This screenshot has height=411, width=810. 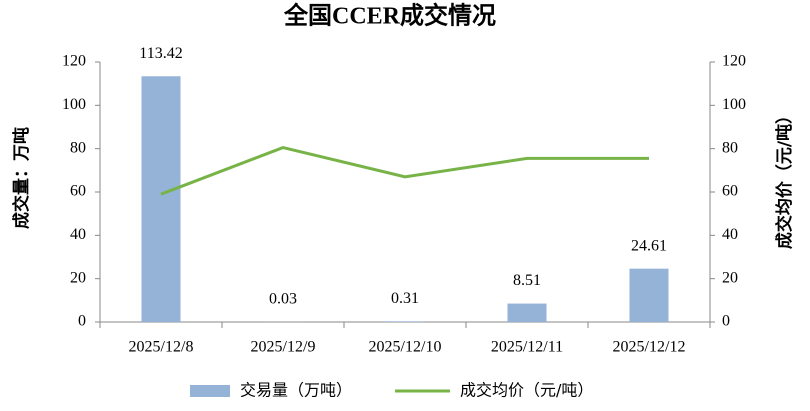 What do you see at coordinates (730, 147) in the screenshot?
I see `y2-tick-label: 80` at bounding box center [730, 147].